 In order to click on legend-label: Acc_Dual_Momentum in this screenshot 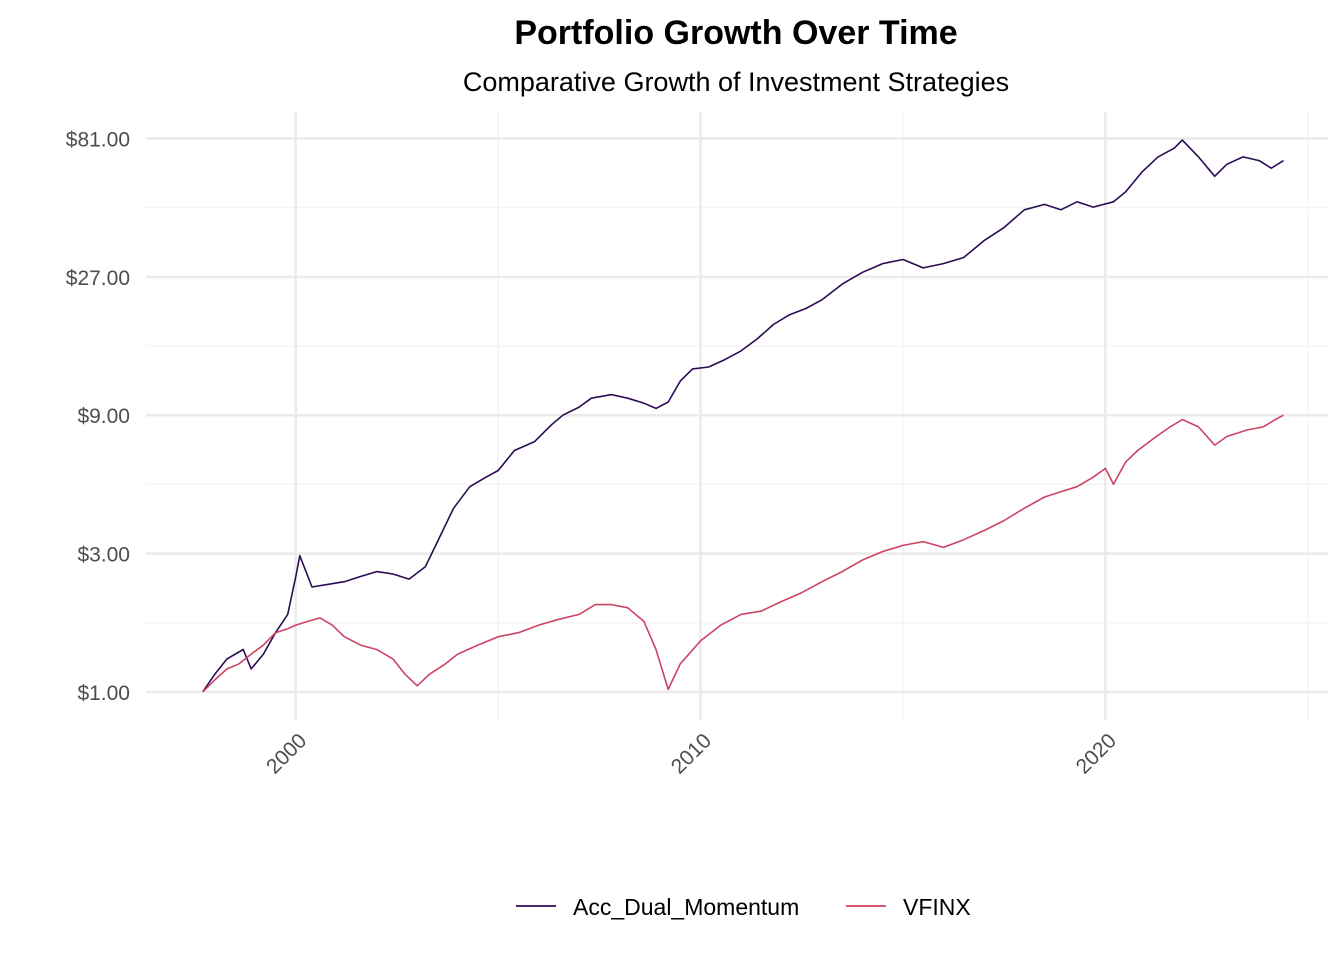, I will do `click(686, 907)`.